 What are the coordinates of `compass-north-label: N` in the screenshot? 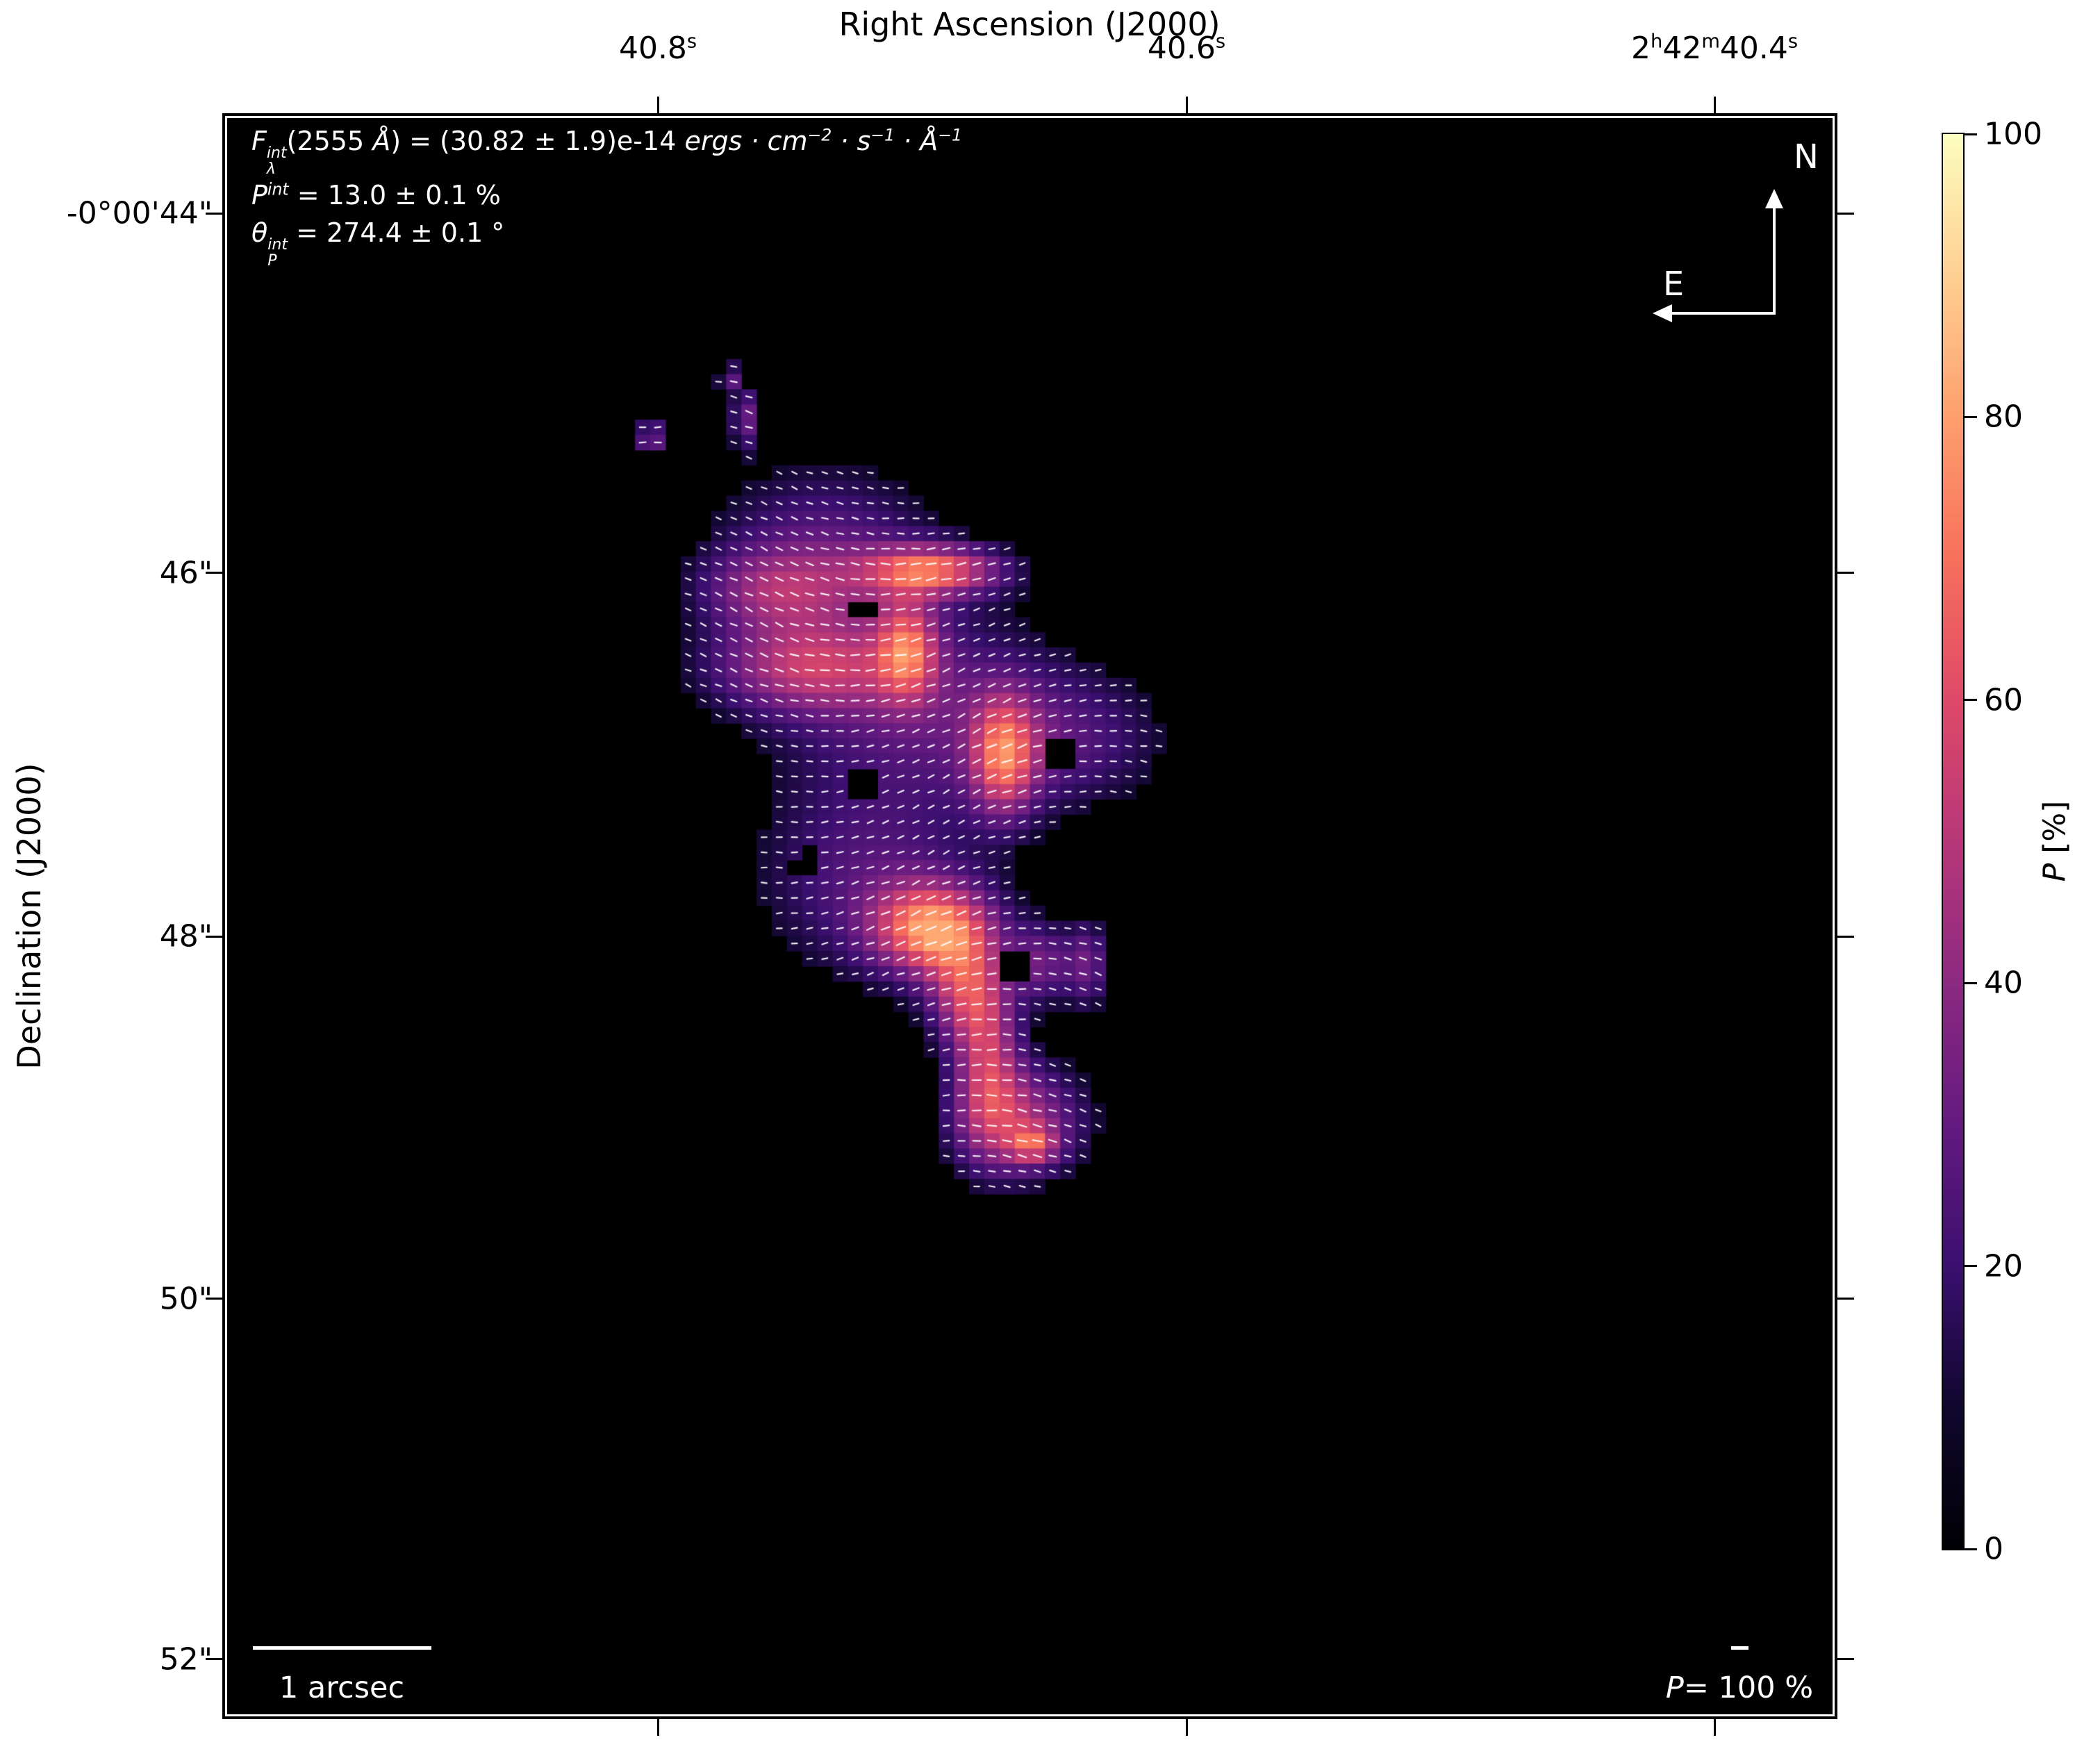 It's located at (1806, 157).